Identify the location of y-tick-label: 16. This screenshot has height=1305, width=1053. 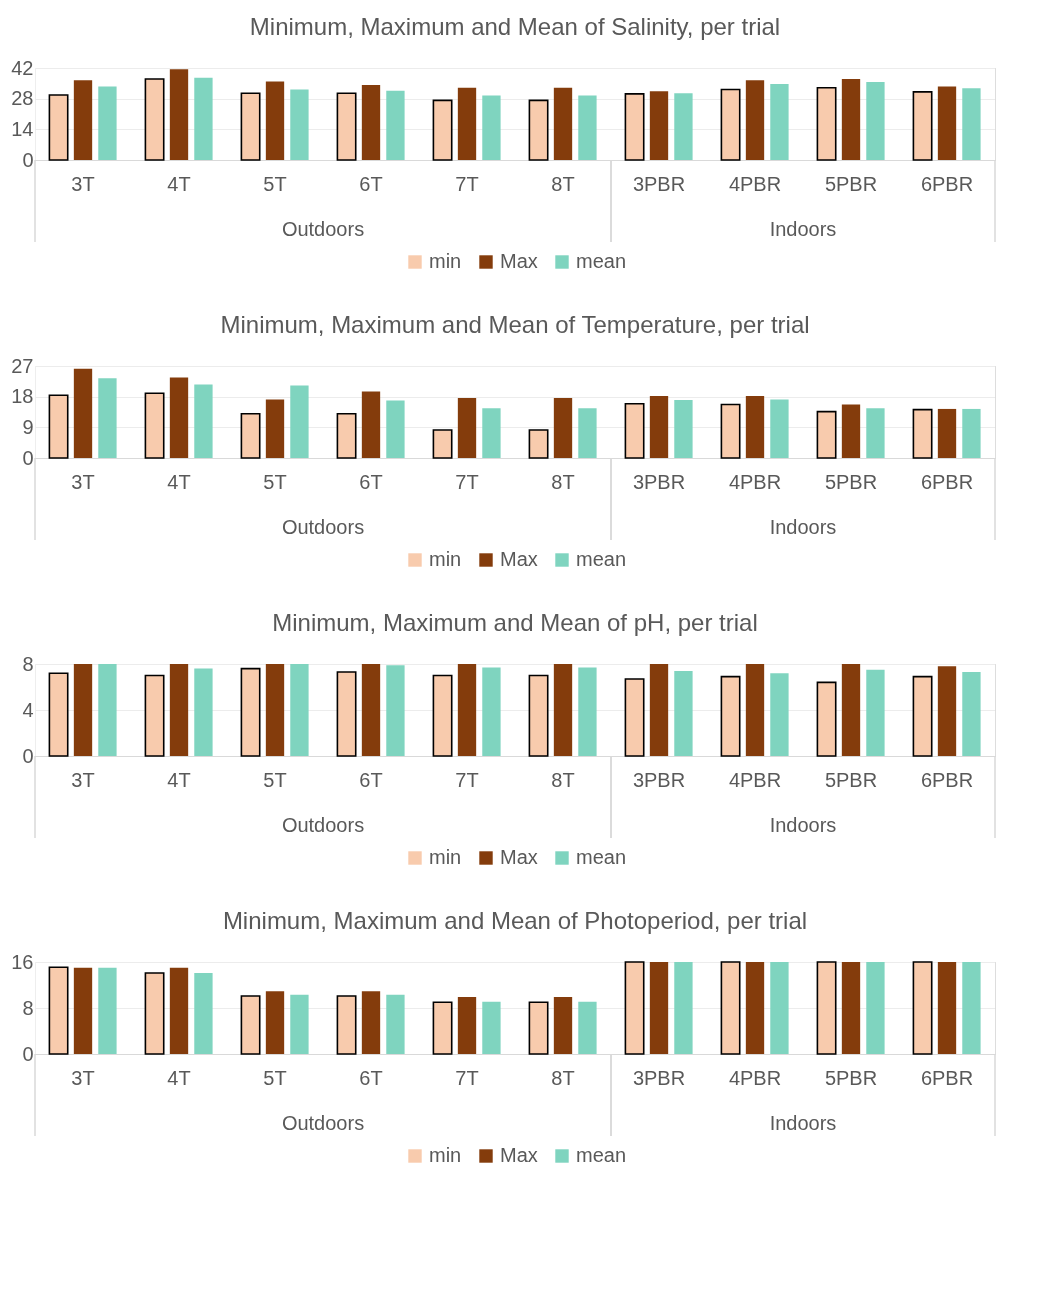
(22, 961).